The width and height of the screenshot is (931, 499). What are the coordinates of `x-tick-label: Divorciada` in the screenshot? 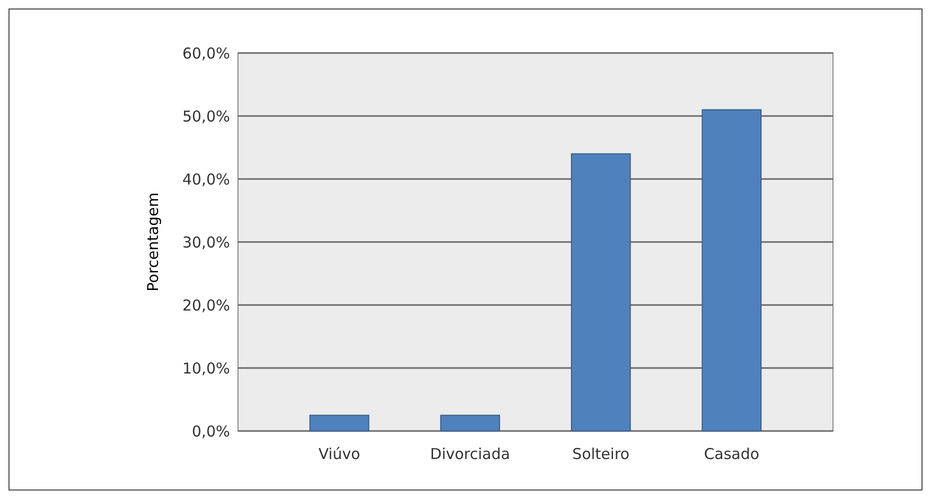 It's located at (470, 454).